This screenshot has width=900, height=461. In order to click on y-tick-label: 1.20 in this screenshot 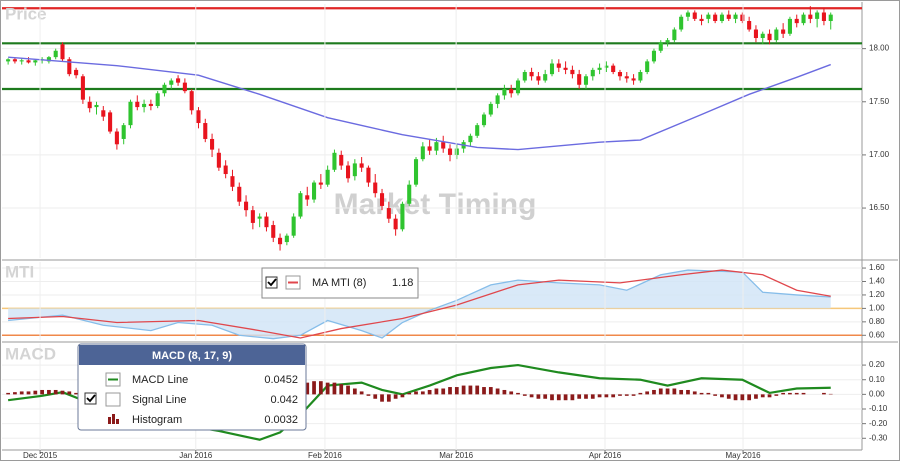, I will do `click(877, 294)`.